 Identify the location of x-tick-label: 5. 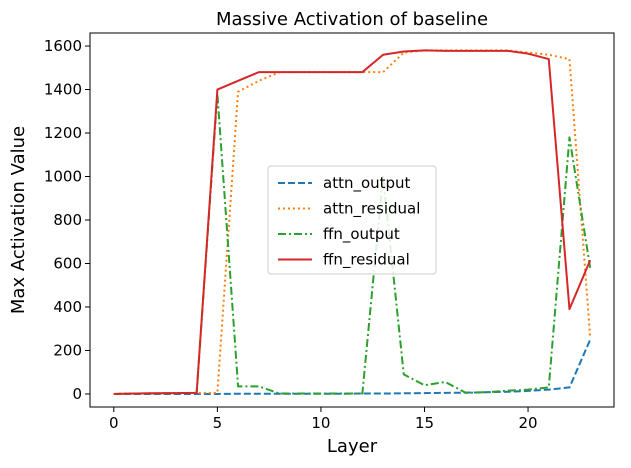
(218, 423).